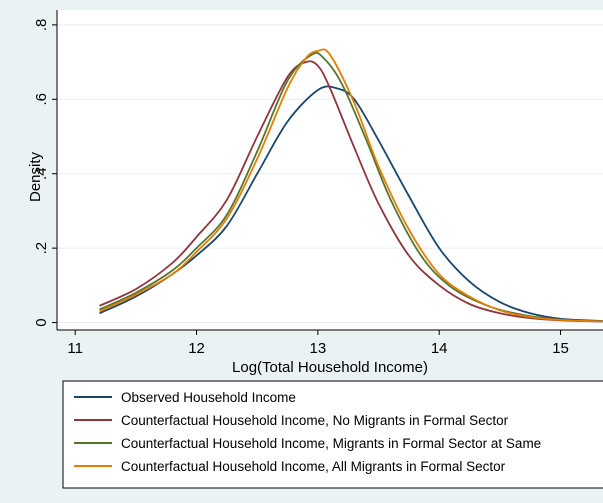 This screenshot has height=503, width=603. I want to click on y-axis-title: Density, so click(35, 176).